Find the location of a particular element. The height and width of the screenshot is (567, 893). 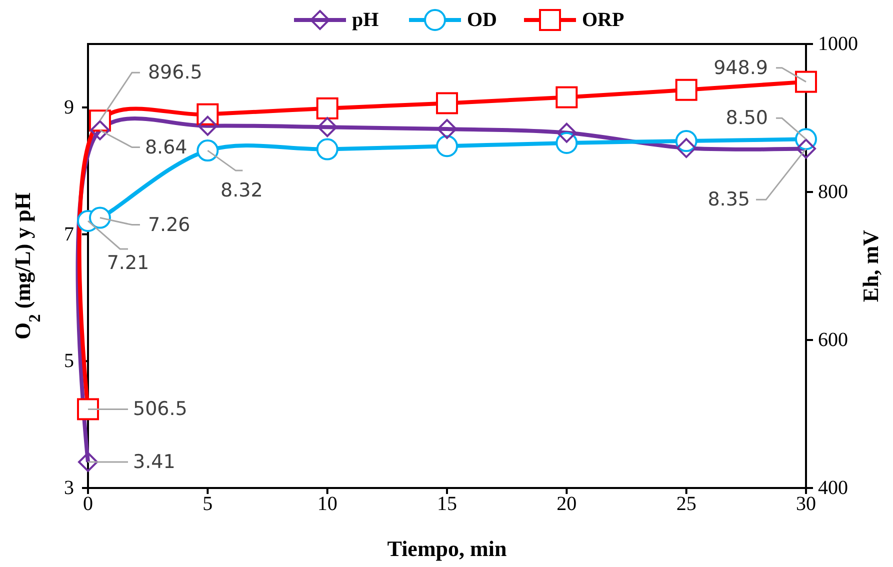

x-tick-label: 30 is located at coordinates (806, 504).